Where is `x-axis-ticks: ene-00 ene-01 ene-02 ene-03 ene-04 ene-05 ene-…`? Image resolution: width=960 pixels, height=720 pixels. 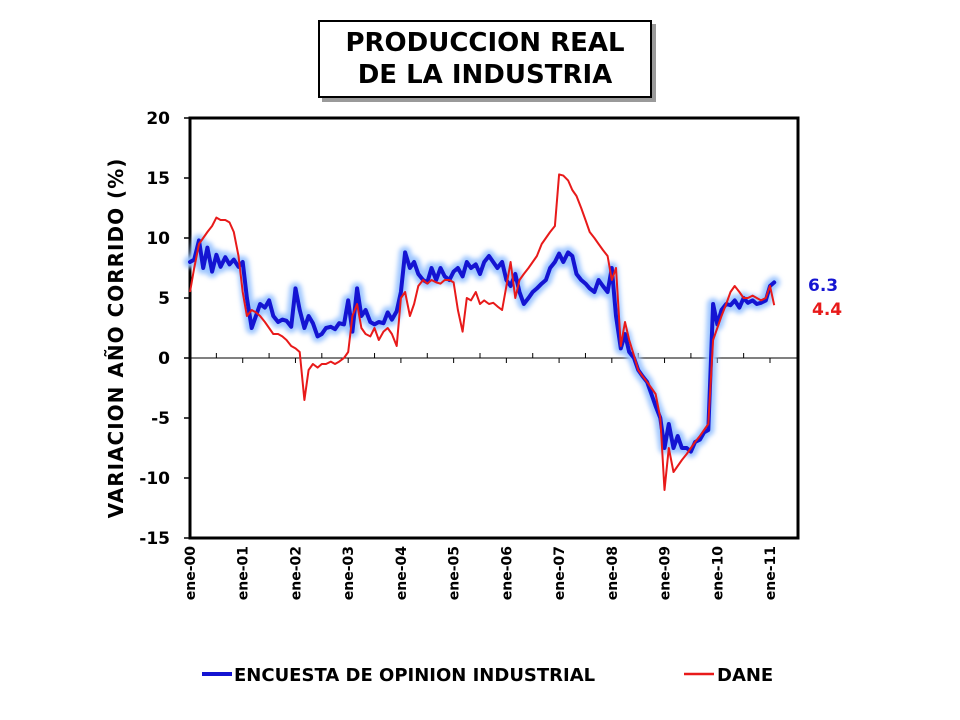
x-axis-ticks: ene-00 ene-01 ene-02 ene-03 ene-04 ene-05 ene-… is located at coordinates (481, 573).